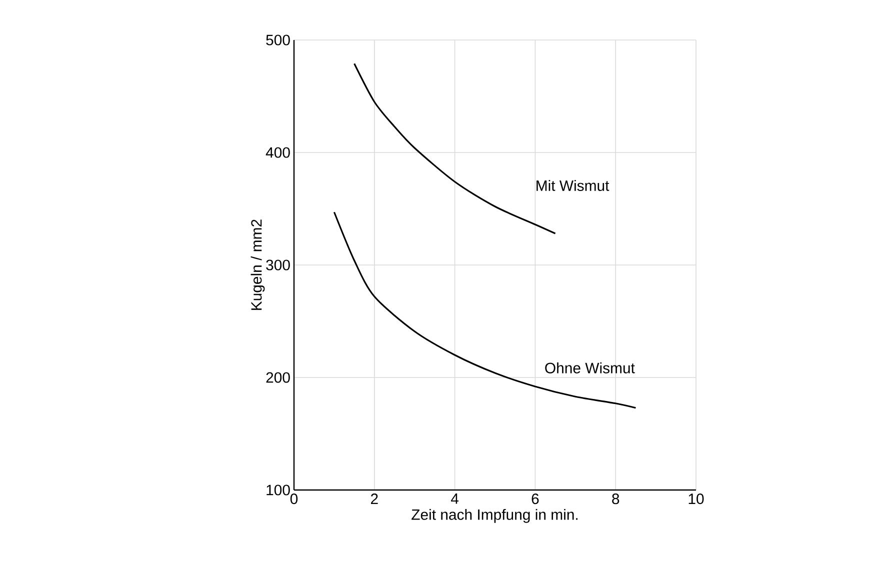 The image size is (874, 582). I want to click on y-tick-label: 400, so click(278, 152).